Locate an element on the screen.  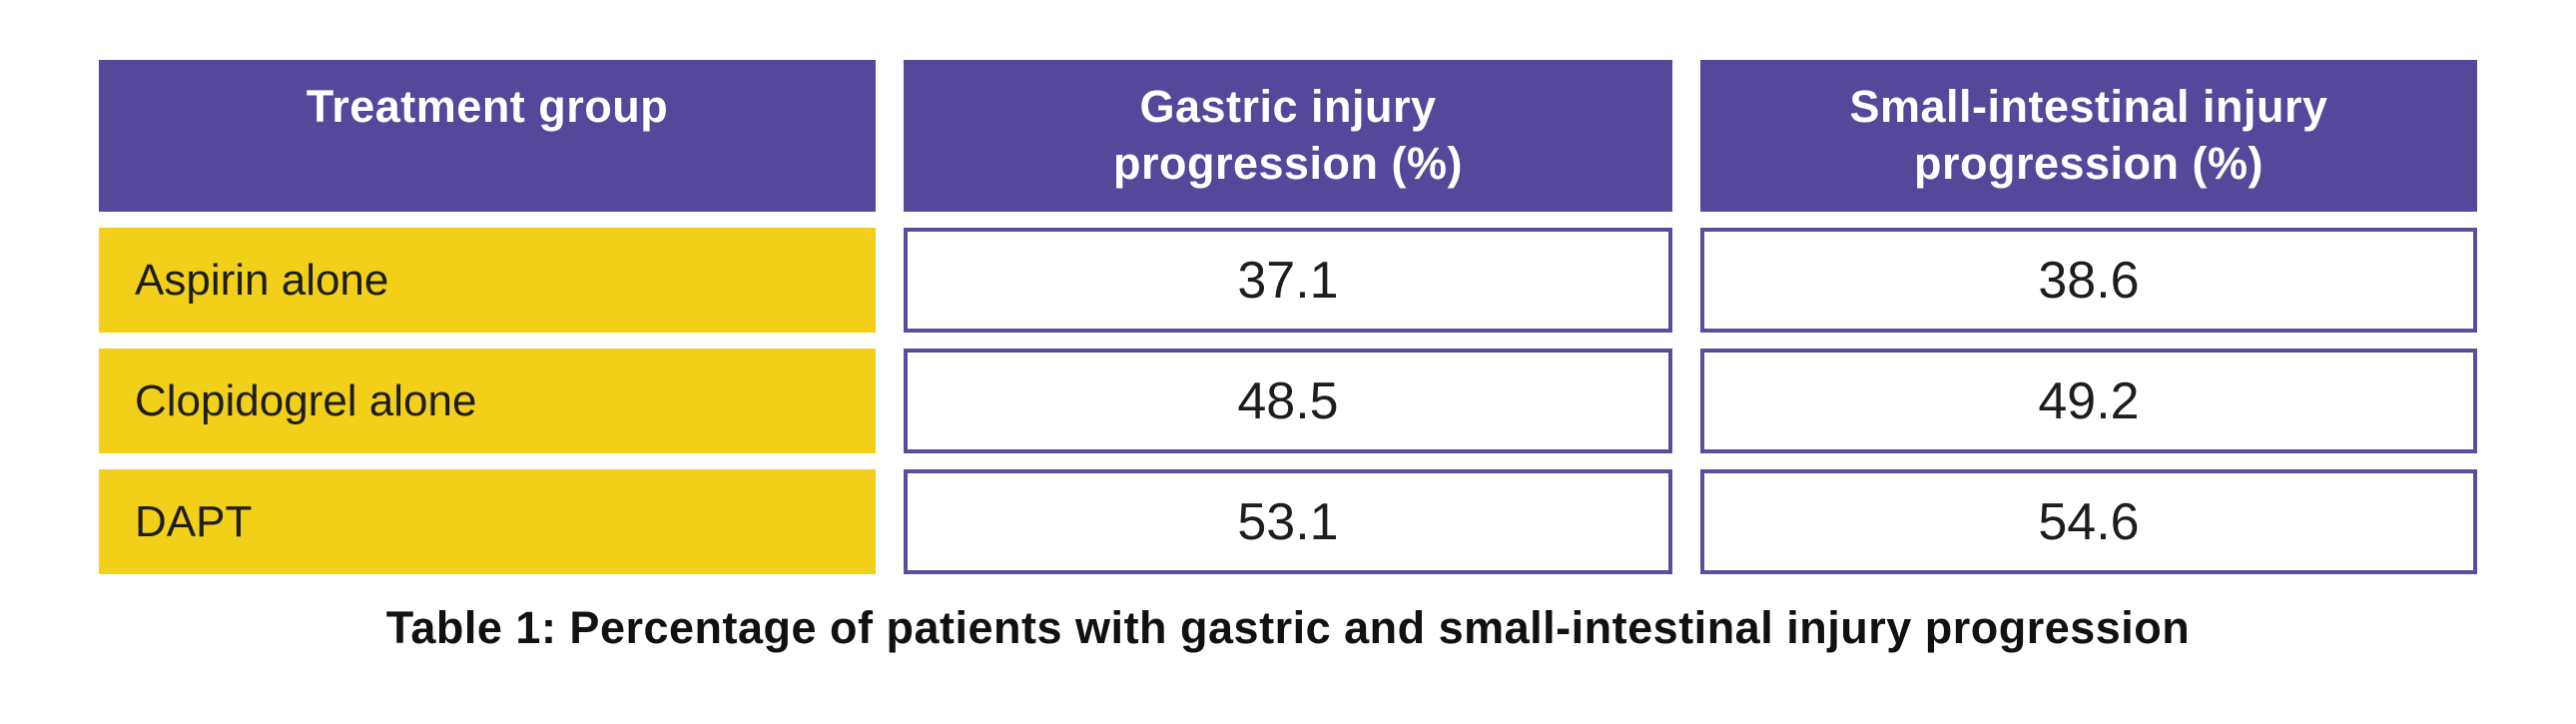
value-clopidogrel-gastric: 48.5 is located at coordinates (1288, 401).